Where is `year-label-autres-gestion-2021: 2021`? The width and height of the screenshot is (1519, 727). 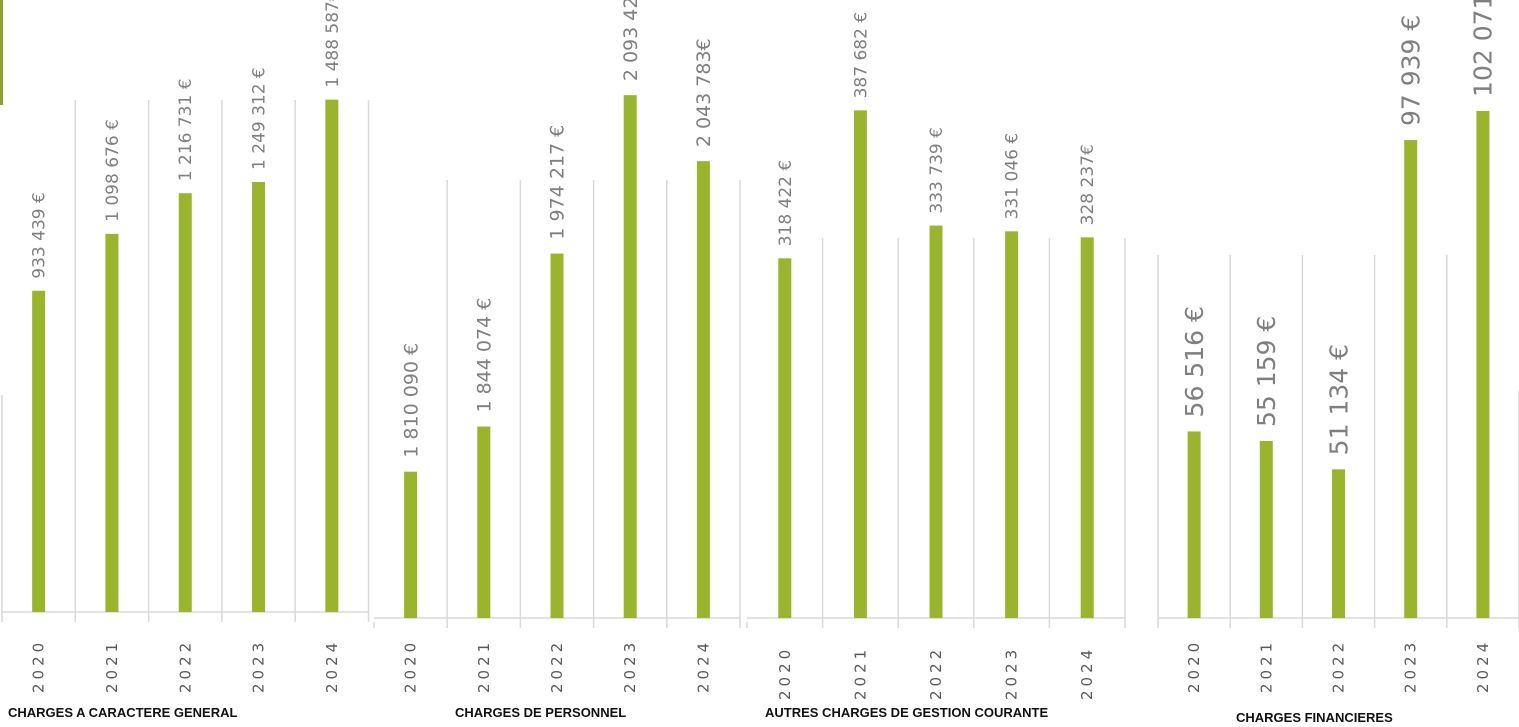 year-label-autres-gestion-2021: 2021 is located at coordinates (860, 673).